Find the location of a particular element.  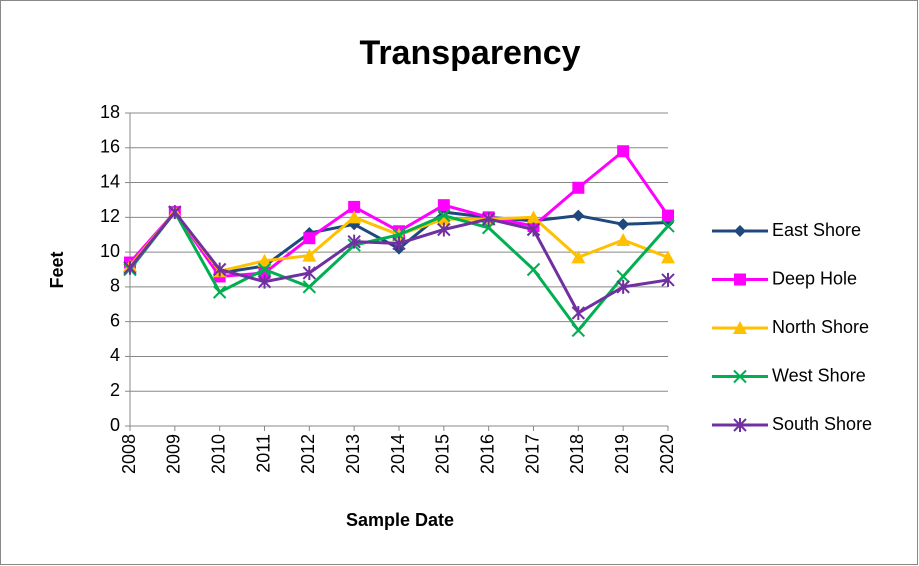

x-tick-label: 2017 is located at coordinates (532, 454).